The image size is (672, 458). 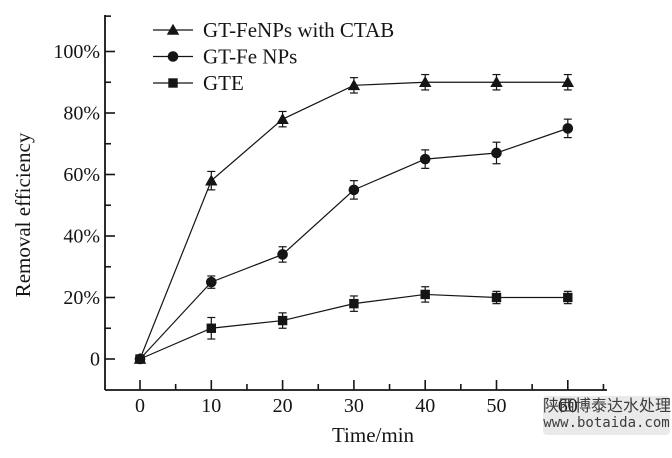 I want to click on x-tick-label: 60, so click(x=568, y=406).